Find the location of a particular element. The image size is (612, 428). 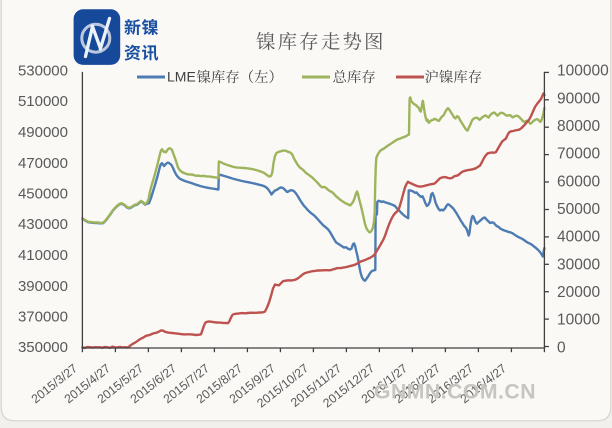

svg-text: 60000 is located at coordinates (578, 181).